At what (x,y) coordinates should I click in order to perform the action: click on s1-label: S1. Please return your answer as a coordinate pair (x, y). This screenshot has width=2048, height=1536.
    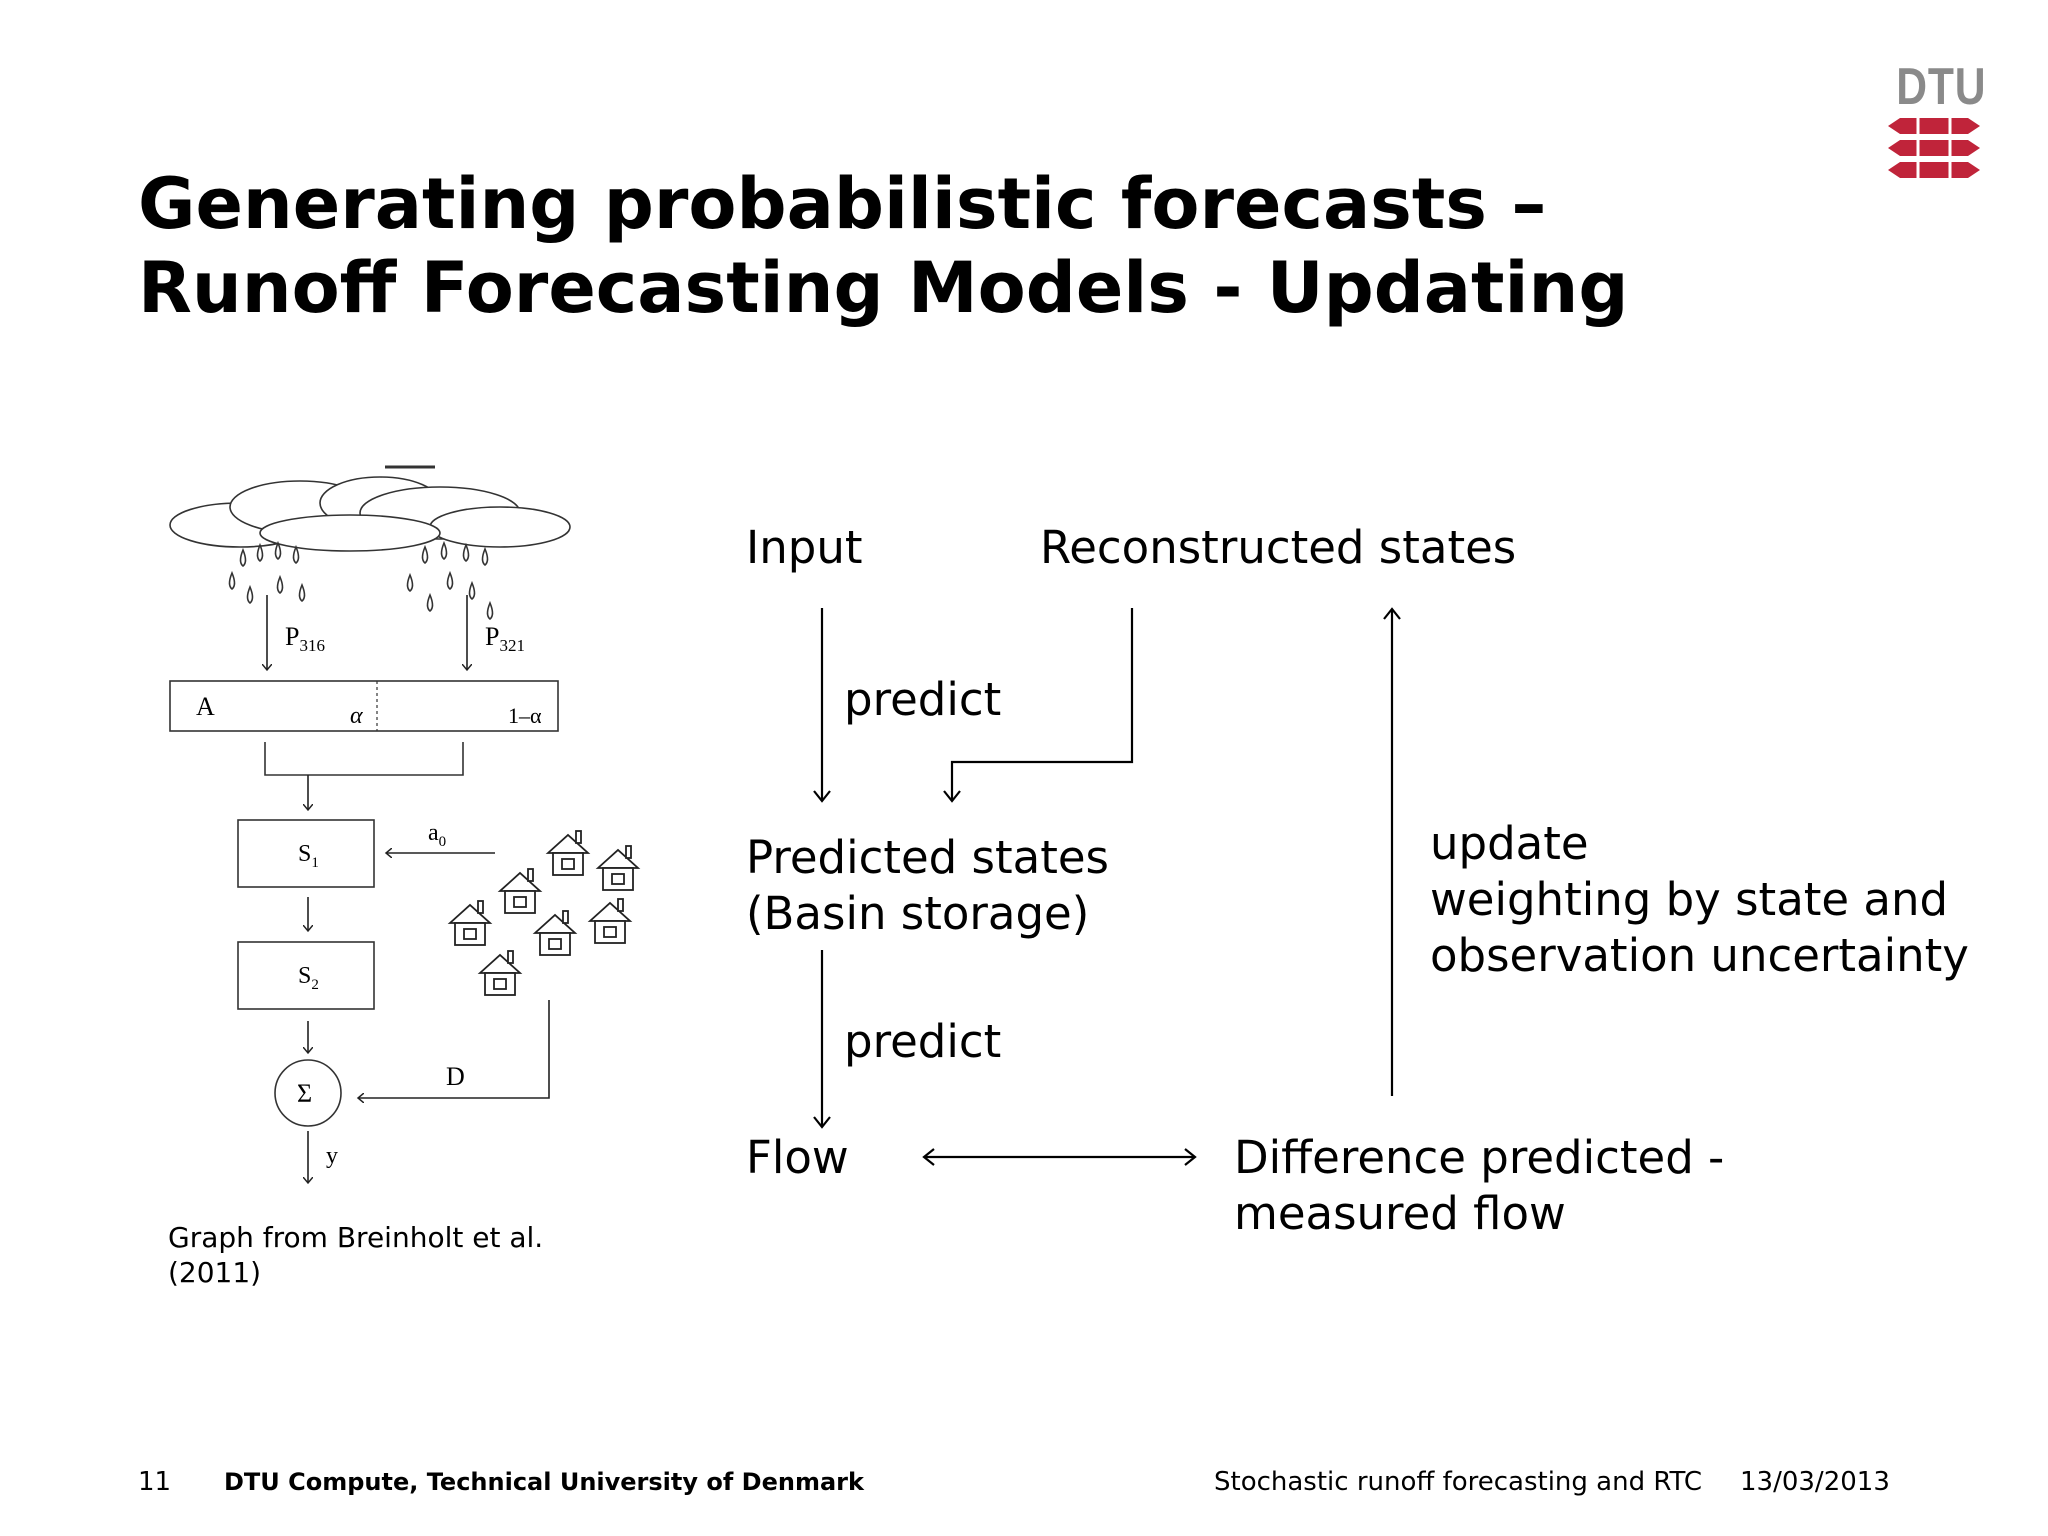
    Looking at the image, I should click on (308, 856).